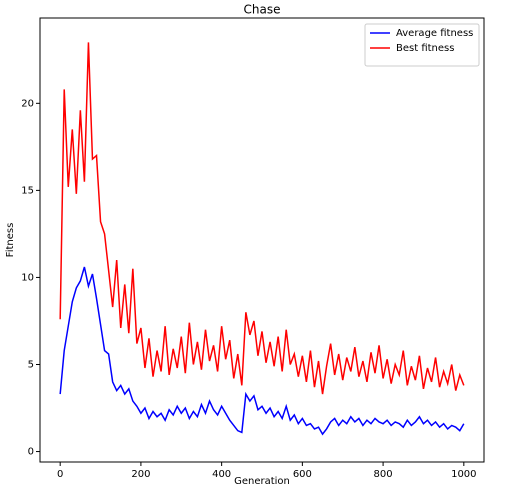 Image resolution: width=512 pixels, height=498 pixels. What do you see at coordinates (262, 481) in the screenshot?
I see `x-axis-label: Generation` at bounding box center [262, 481].